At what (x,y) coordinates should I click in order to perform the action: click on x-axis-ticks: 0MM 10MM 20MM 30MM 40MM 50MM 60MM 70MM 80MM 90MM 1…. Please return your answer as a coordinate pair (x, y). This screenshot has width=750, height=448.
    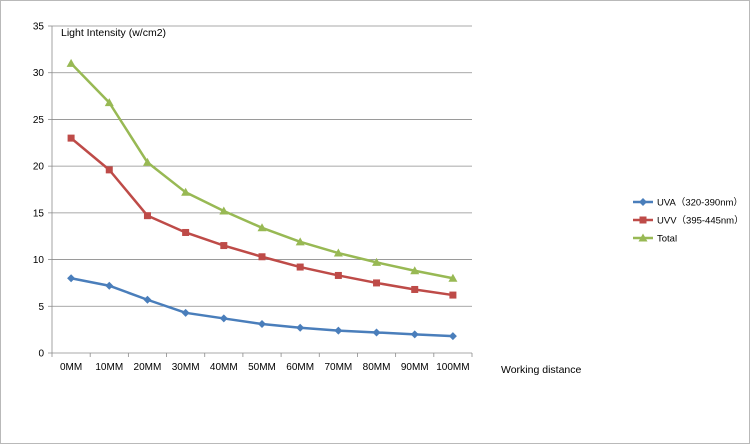
    Looking at the image, I should click on (265, 367).